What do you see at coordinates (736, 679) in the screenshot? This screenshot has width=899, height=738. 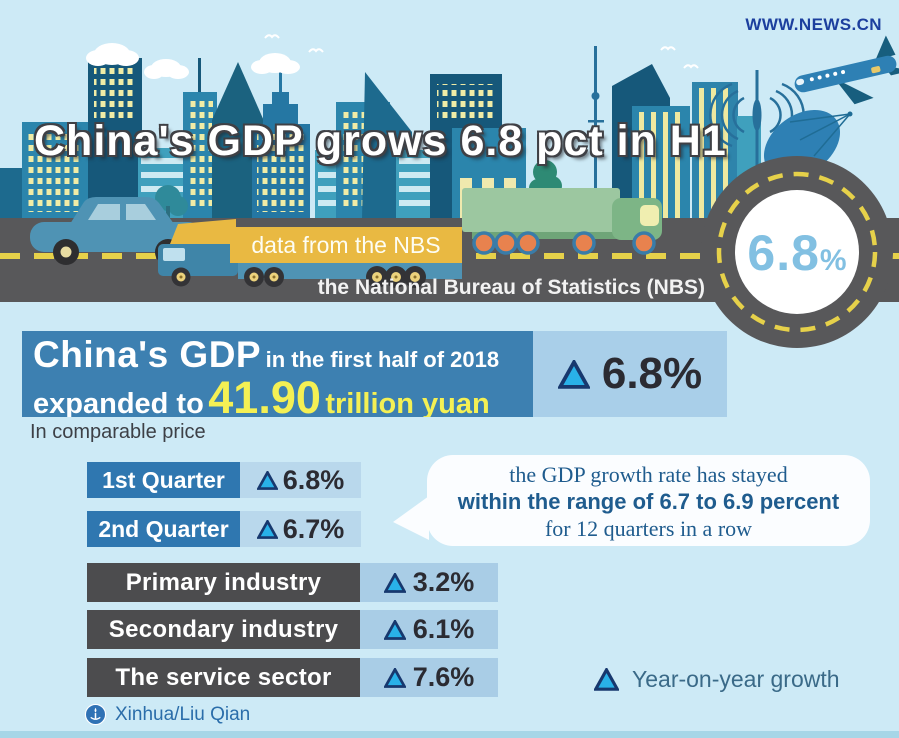 I see `legend-label: Year-on-year growth` at bounding box center [736, 679].